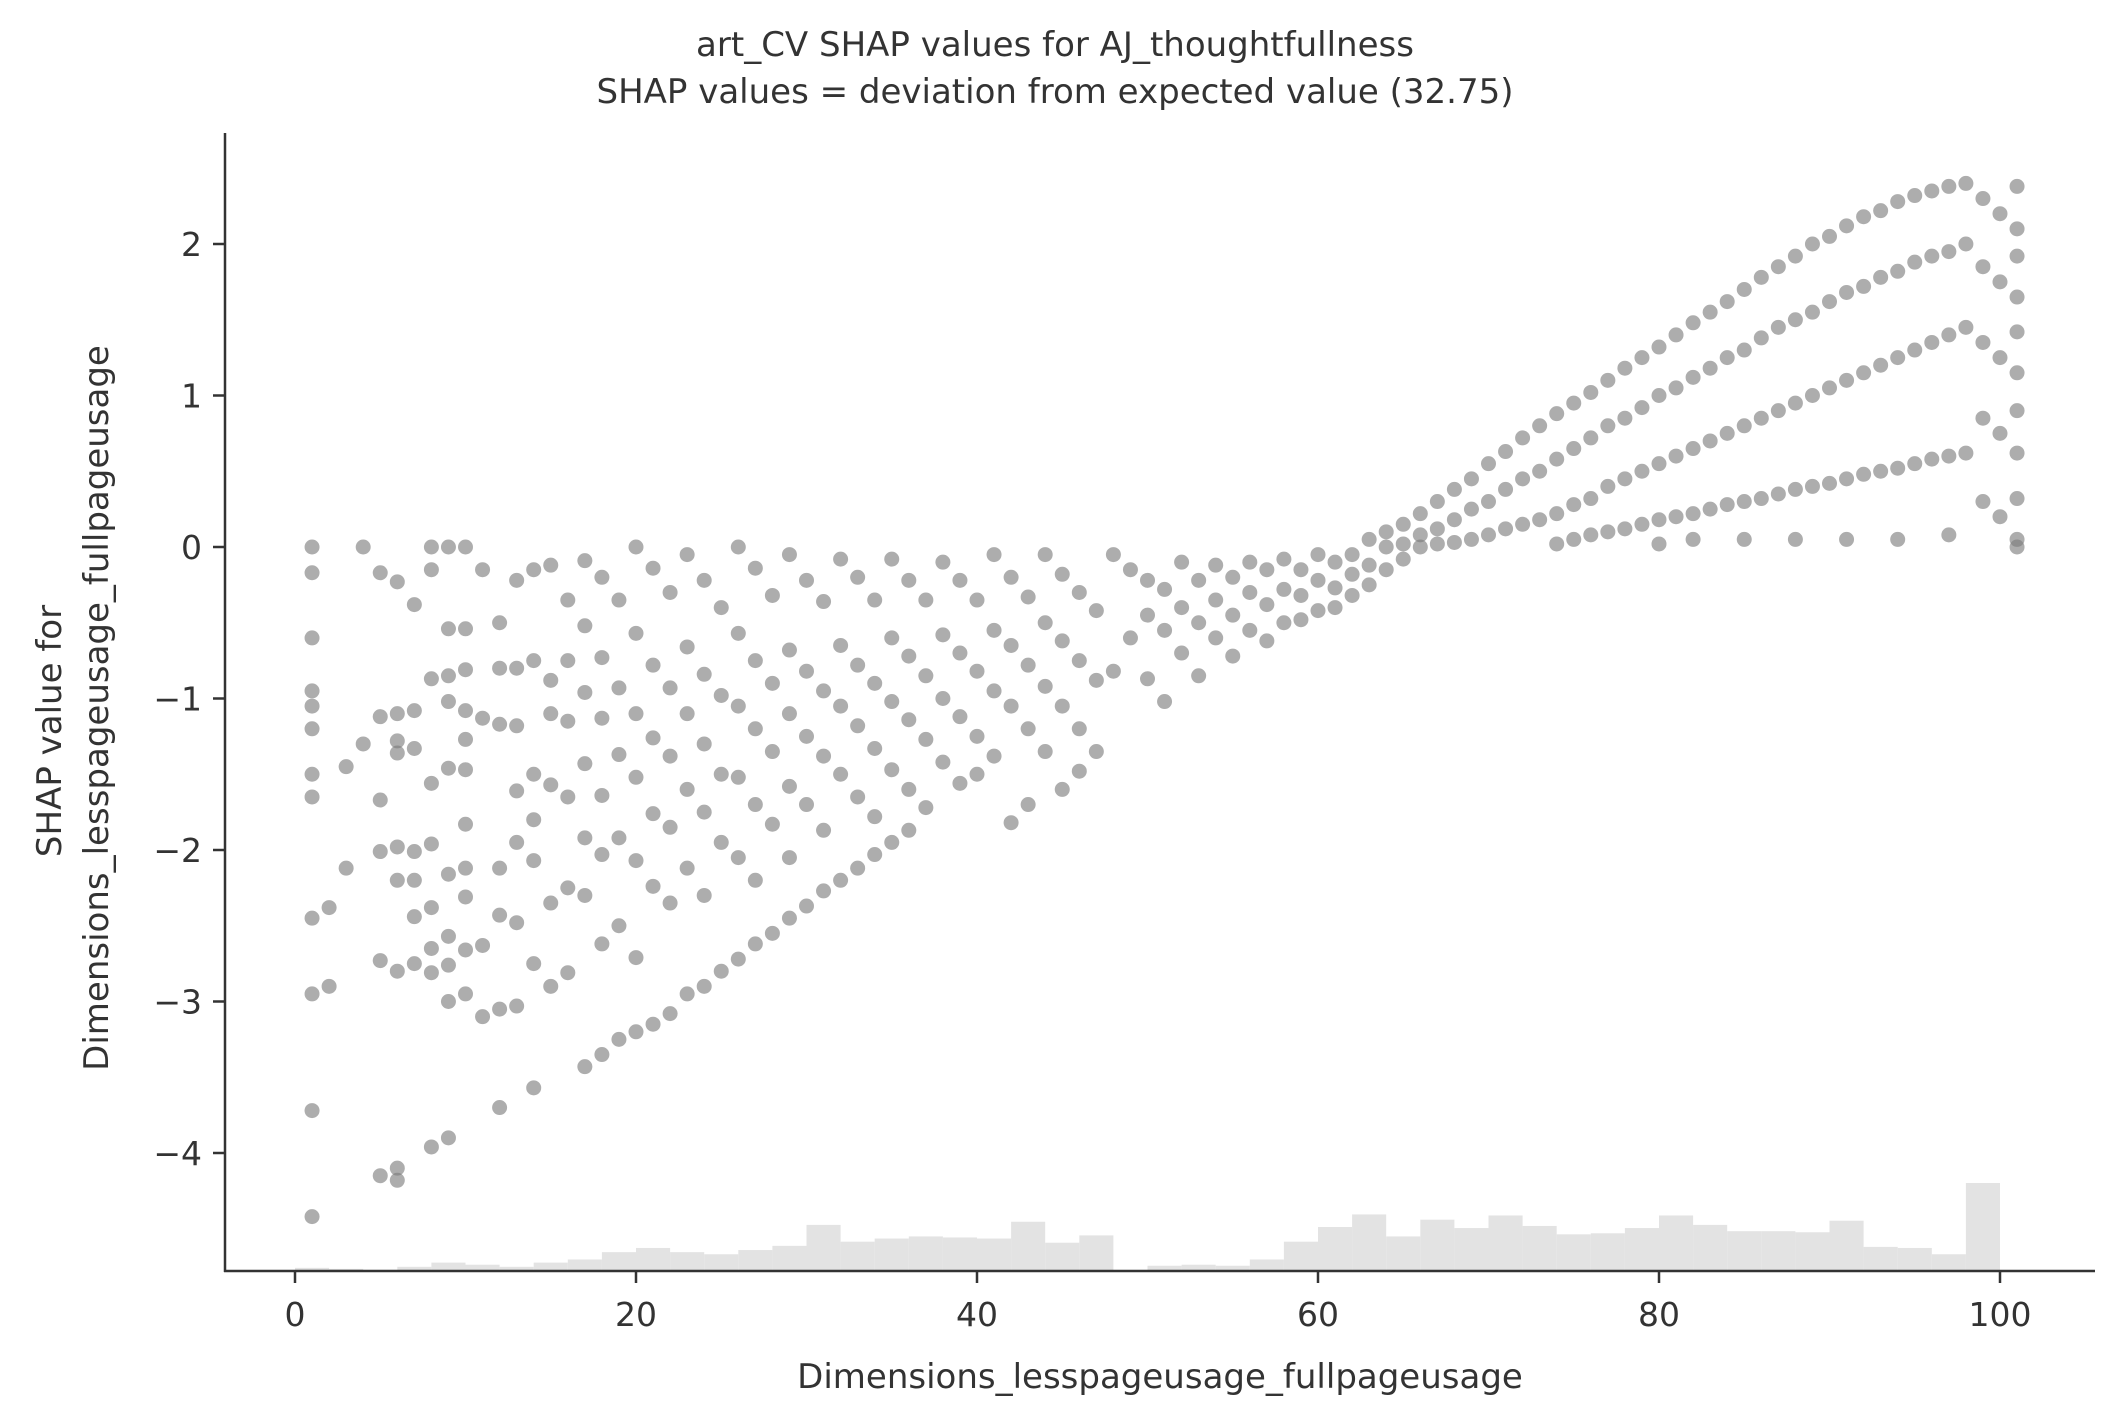 This screenshot has height=1422, width=2114. What do you see at coordinates (177, 699) in the screenshot?
I see `y-tick-label: −1` at bounding box center [177, 699].